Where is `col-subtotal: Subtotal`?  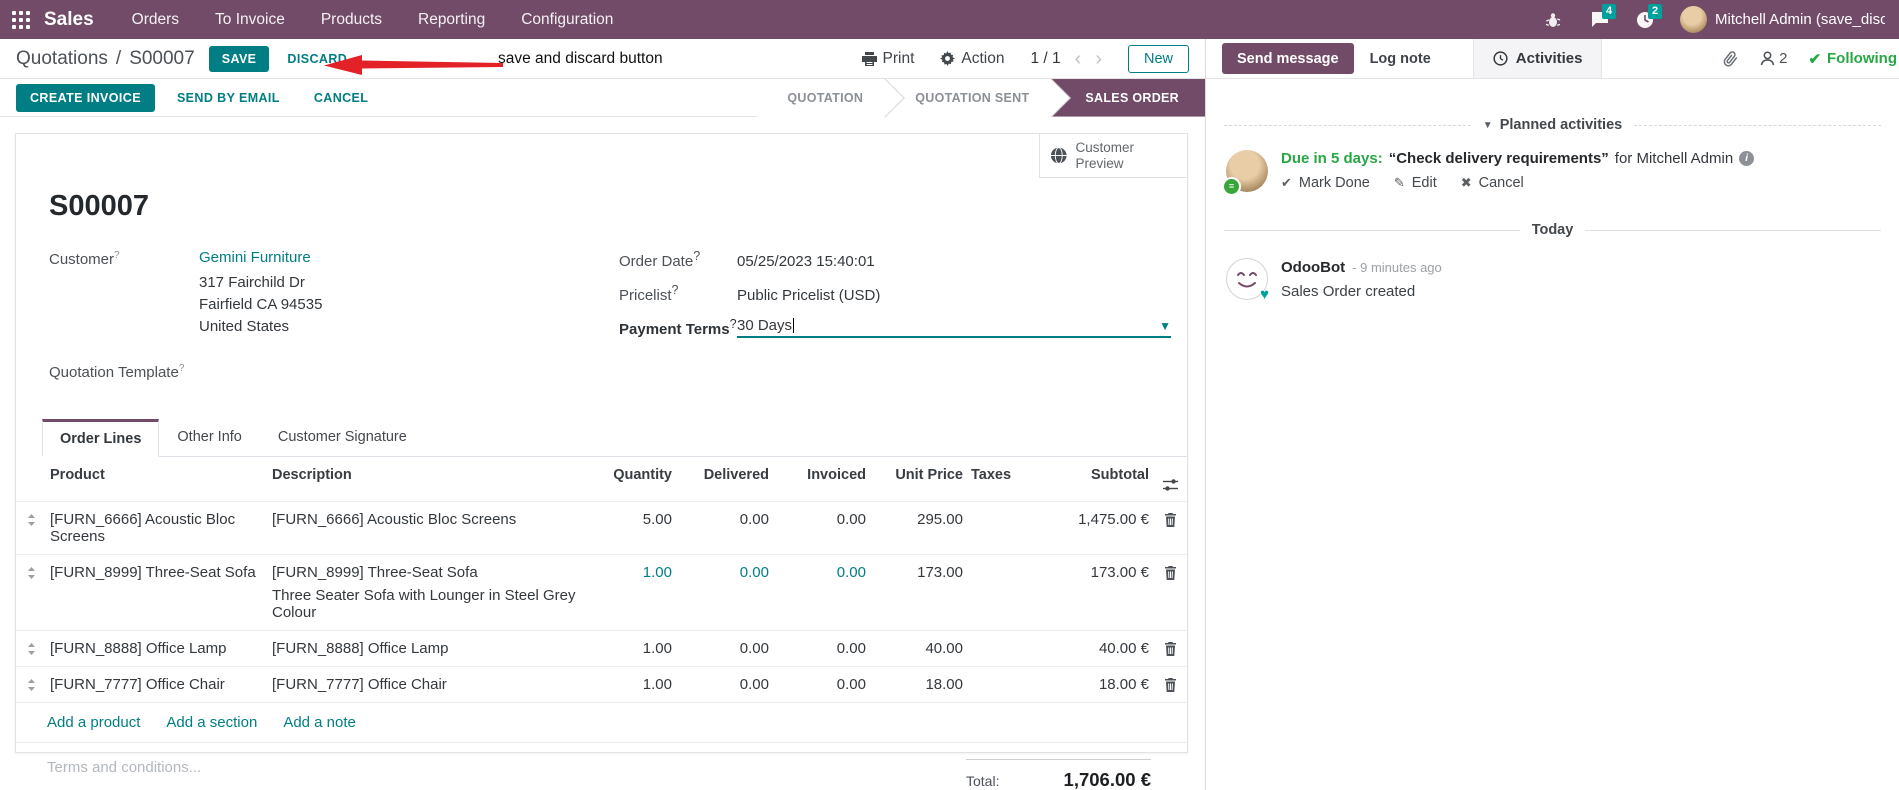
col-subtotal: Subtotal is located at coordinates (1120, 475).